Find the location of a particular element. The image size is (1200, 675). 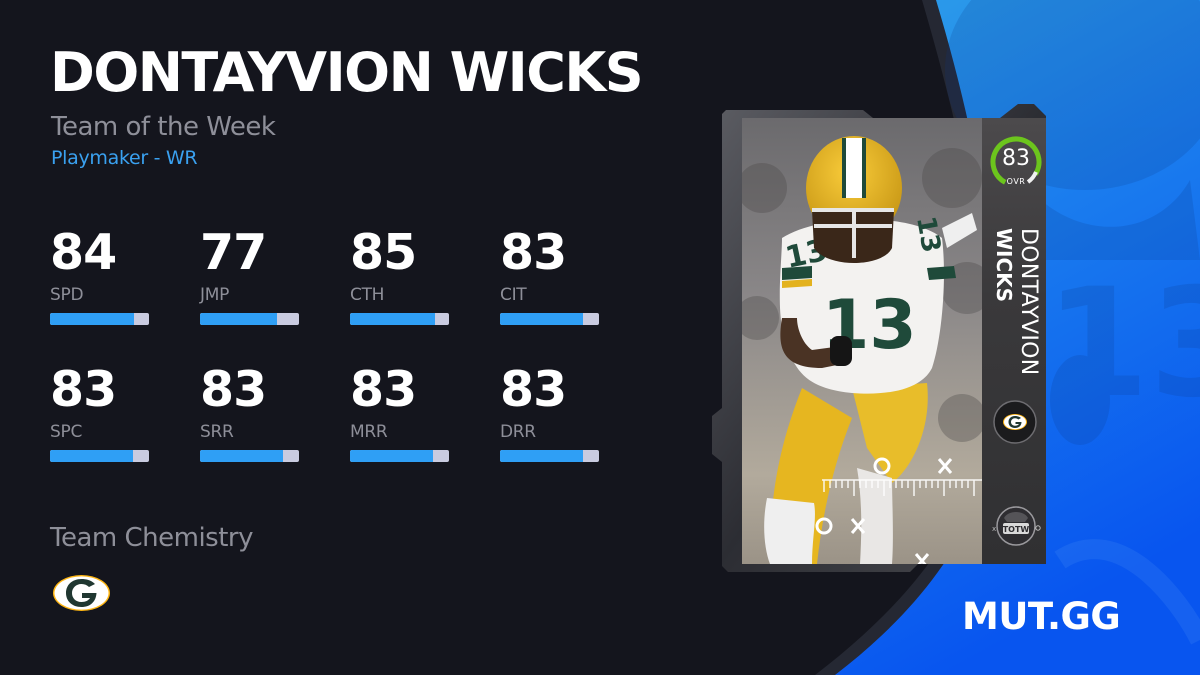

program-label: Team of the Week is located at coordinates (163, 127).